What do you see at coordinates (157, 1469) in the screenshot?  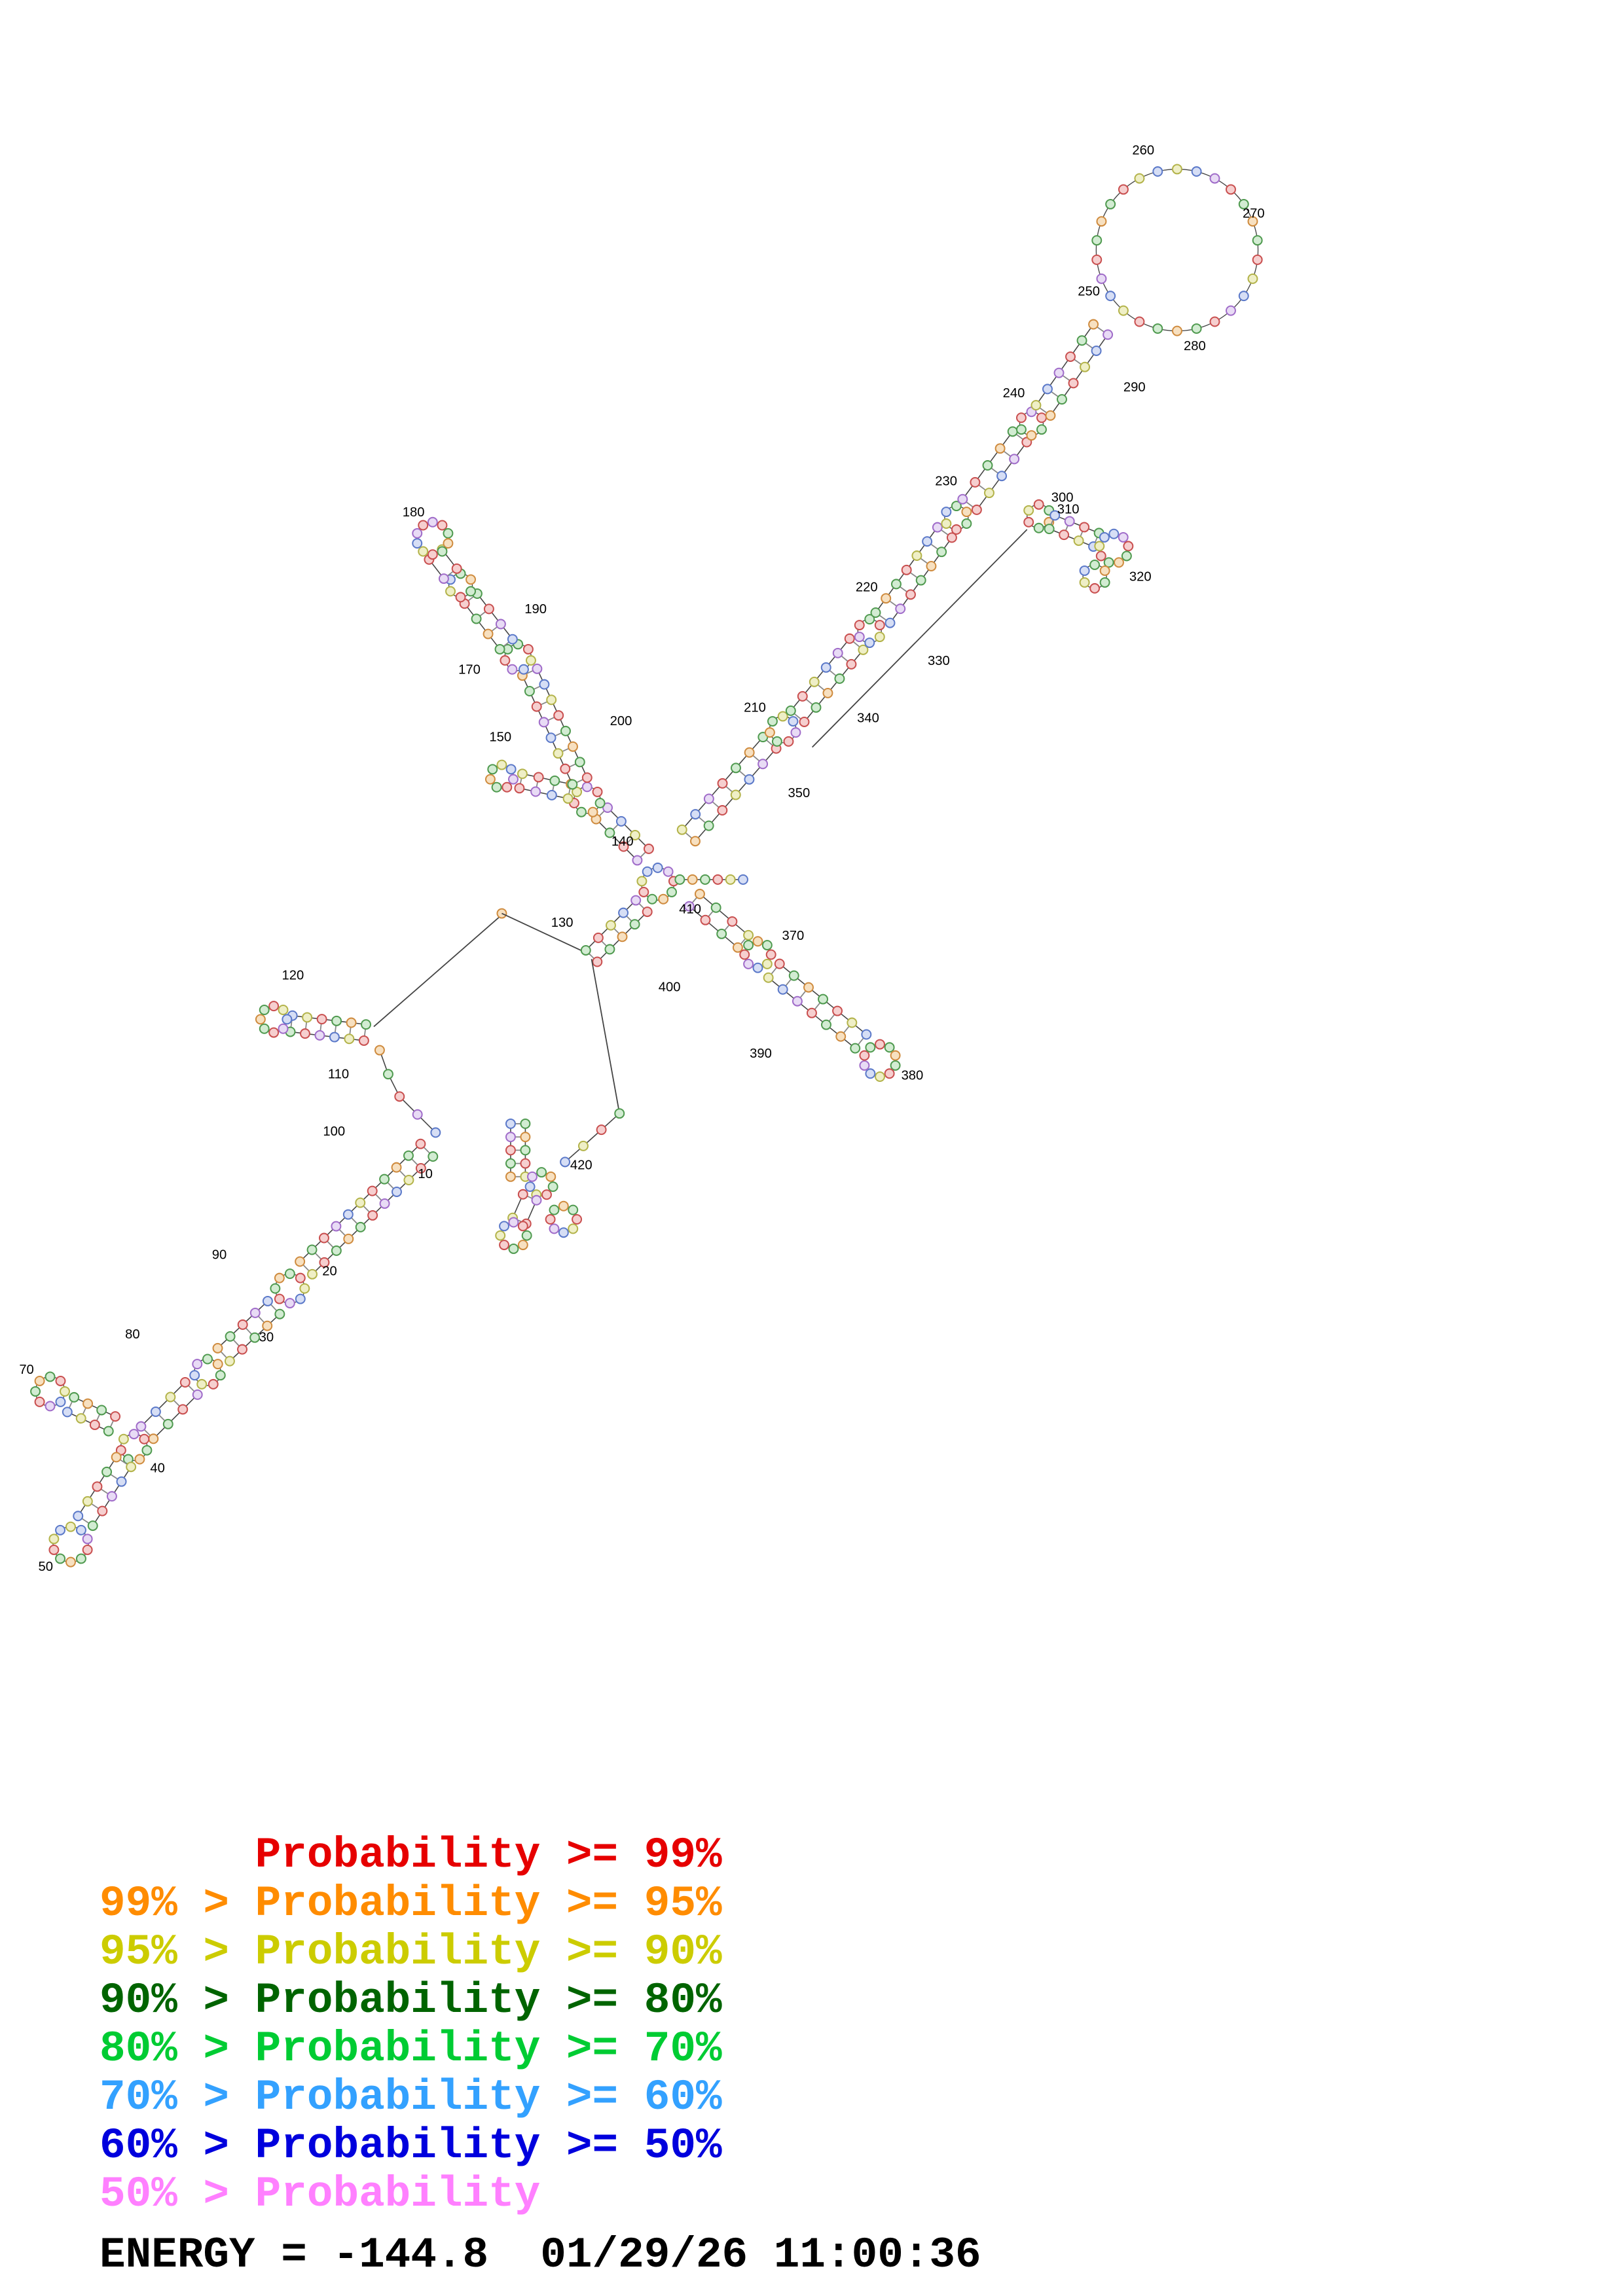 I see `position-label: 40` at bounding box center [157, 1469].